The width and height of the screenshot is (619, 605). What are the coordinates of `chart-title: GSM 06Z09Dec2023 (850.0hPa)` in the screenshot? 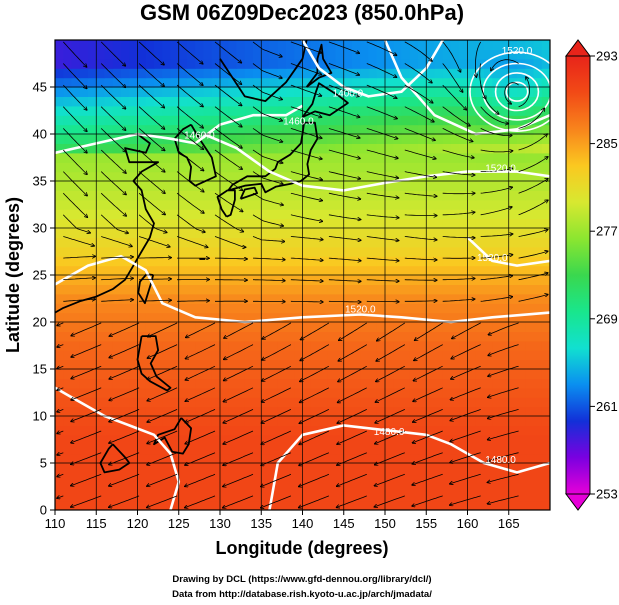 It's located at (302, 12).